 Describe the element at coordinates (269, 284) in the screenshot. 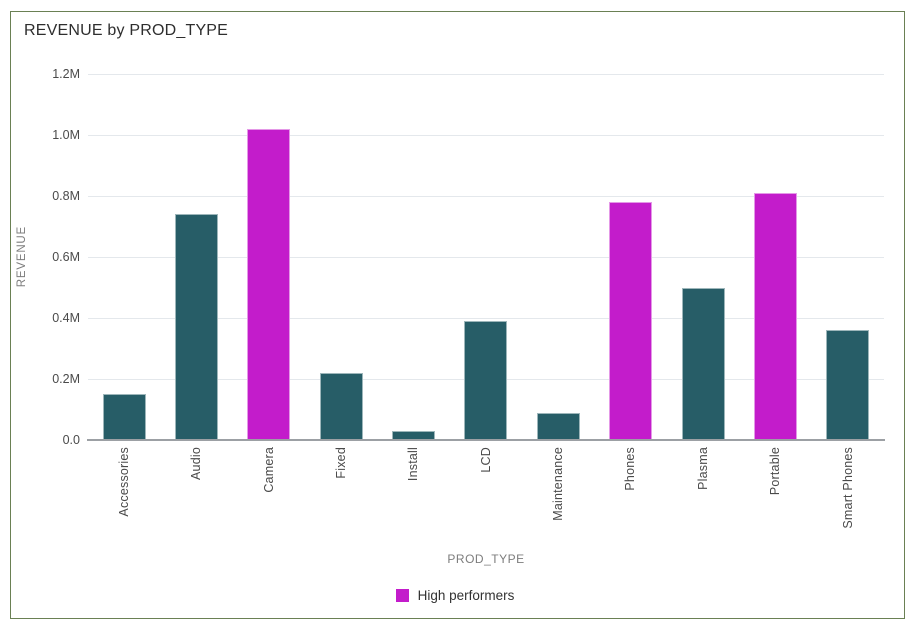

I see `bar-camera` at that location.